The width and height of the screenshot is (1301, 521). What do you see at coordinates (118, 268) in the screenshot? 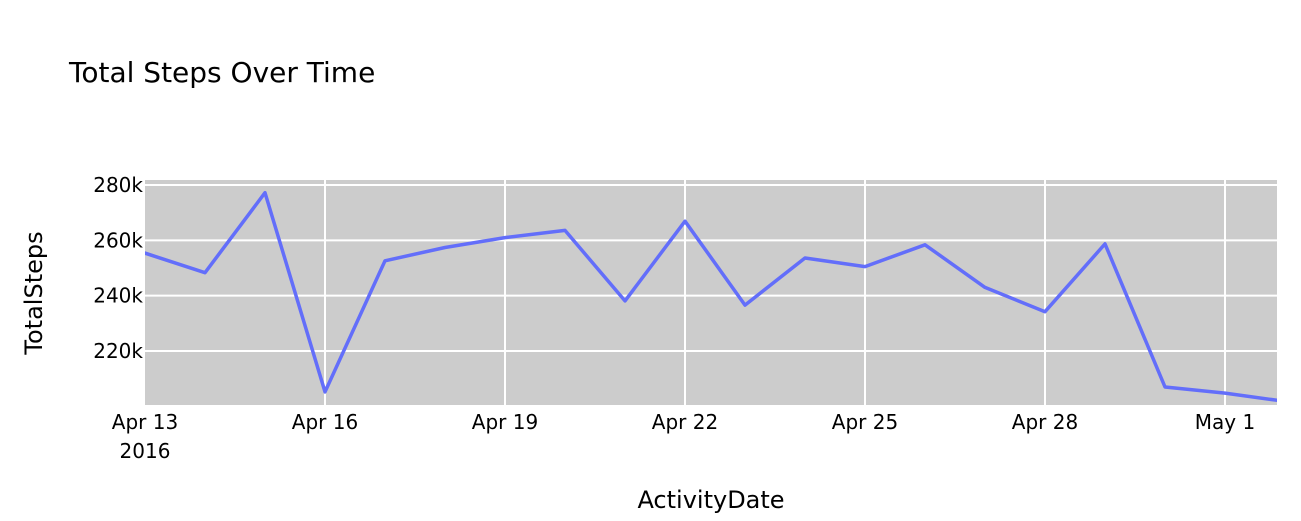
I see `y-axis-ticks: 220k 240k 260k 280k` at bounding box center [118, 268].